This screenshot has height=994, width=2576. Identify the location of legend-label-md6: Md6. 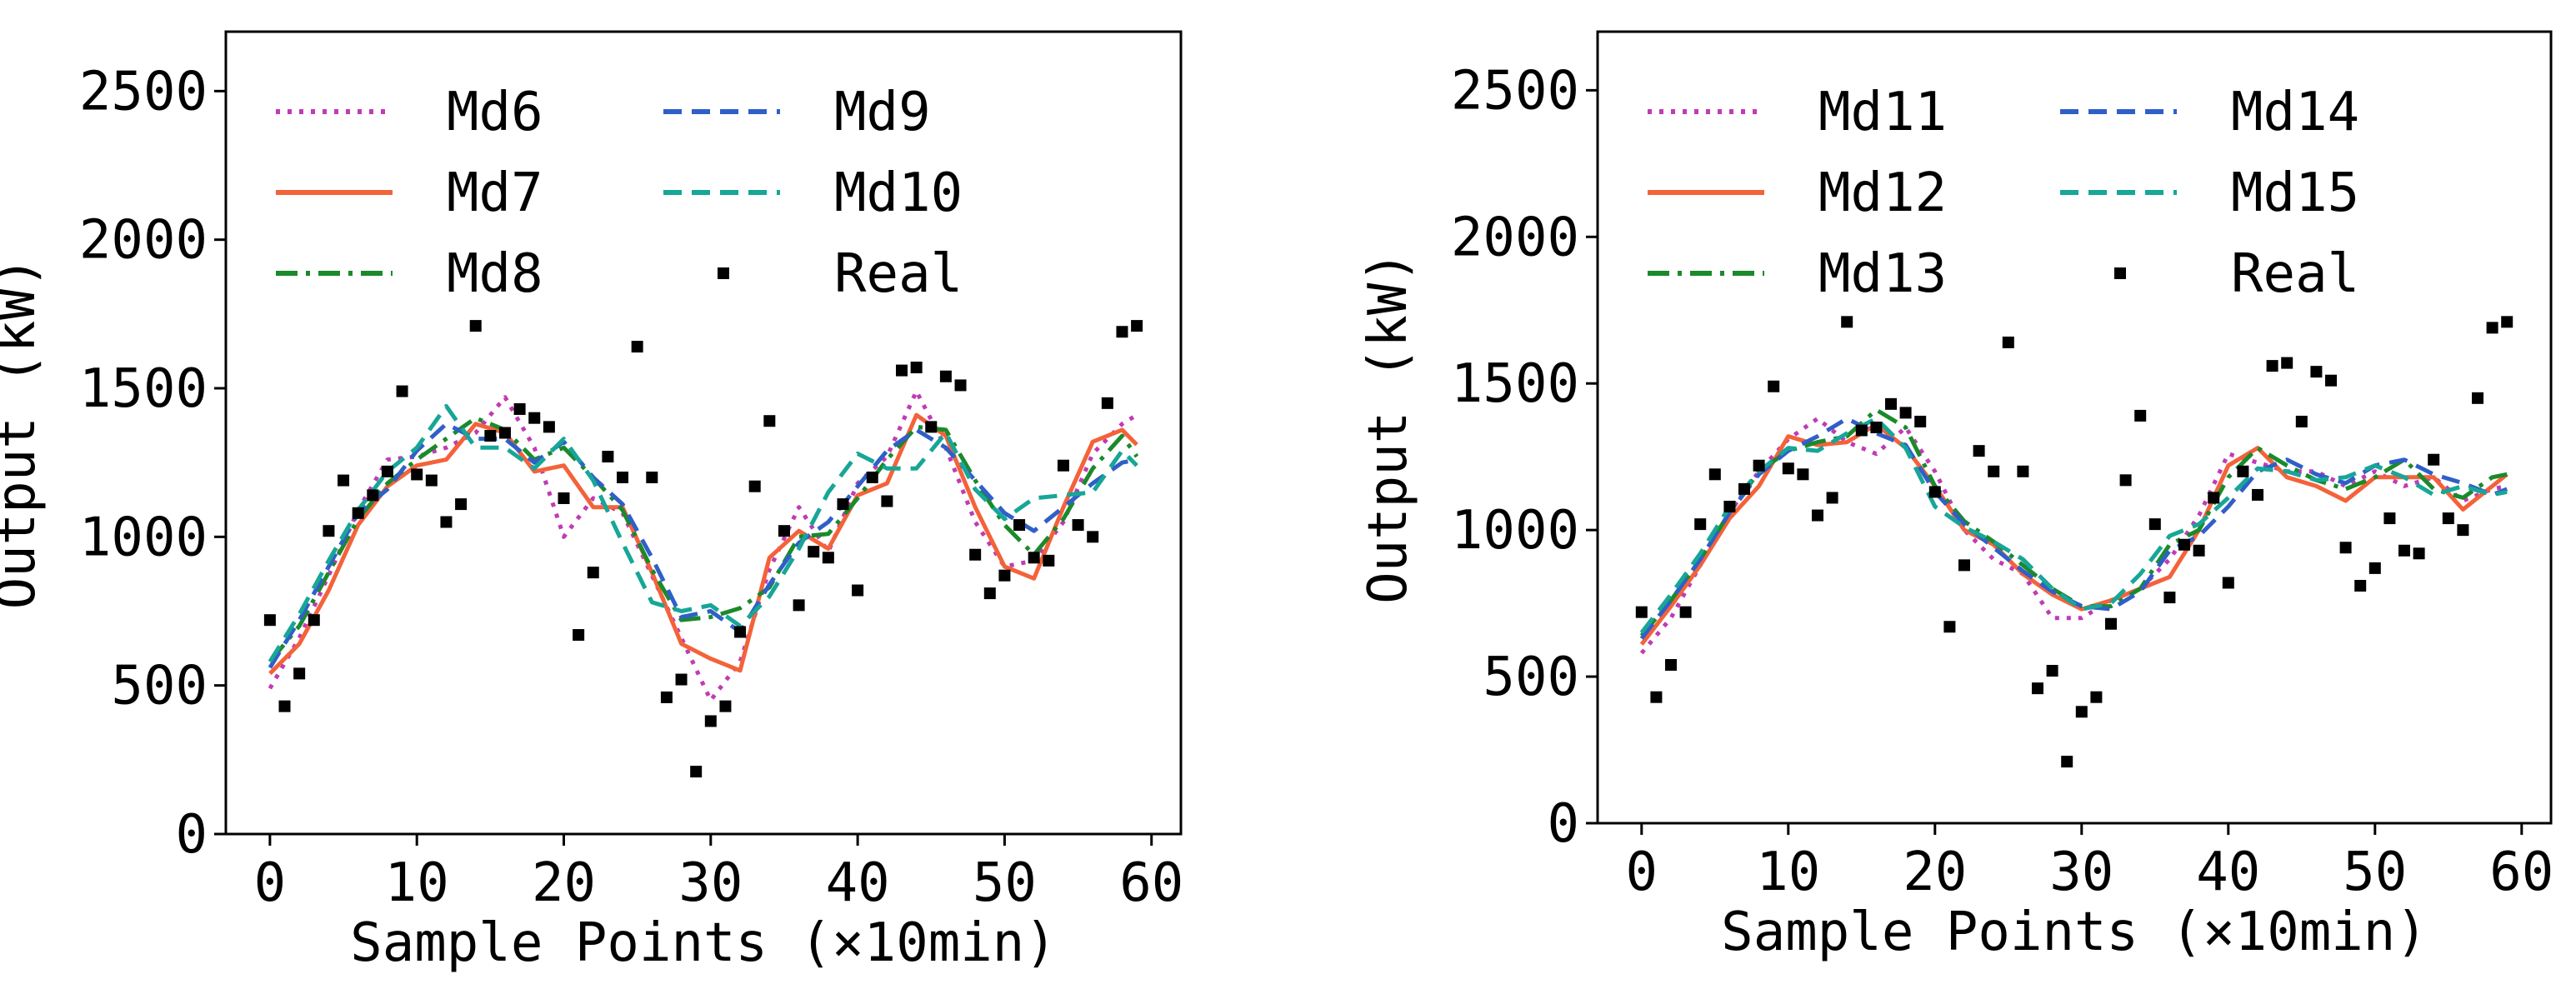
(495, 112).